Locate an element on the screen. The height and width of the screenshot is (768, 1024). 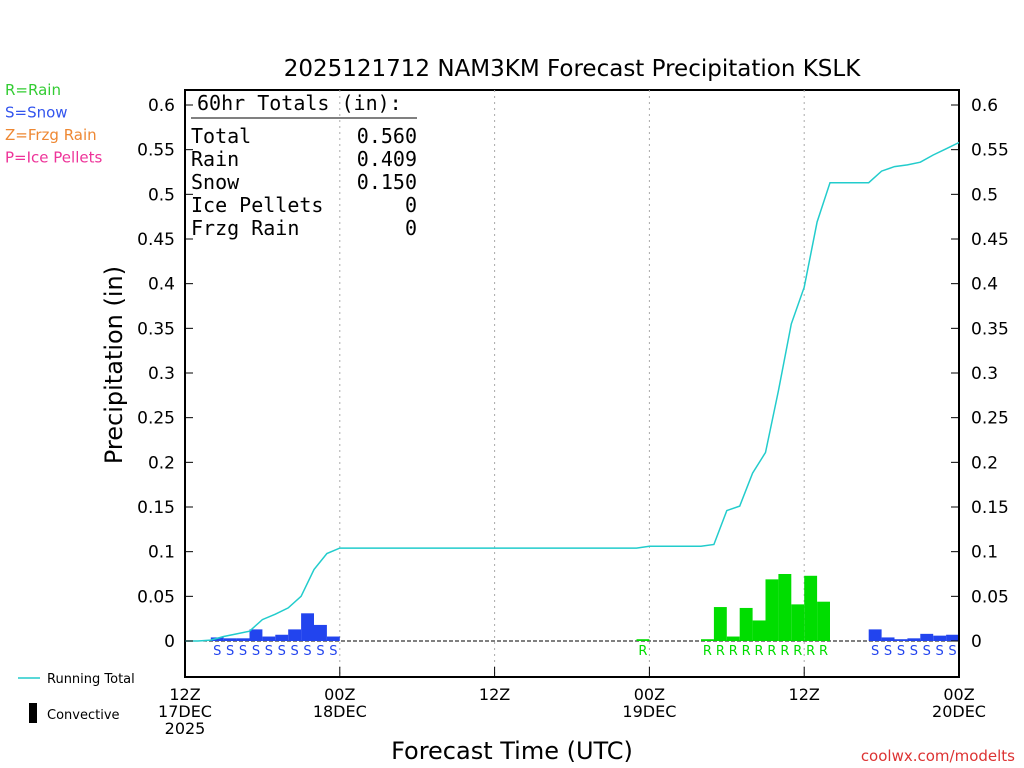
y-tick-label-right: 0.3 is located at coordinates (984, 374).